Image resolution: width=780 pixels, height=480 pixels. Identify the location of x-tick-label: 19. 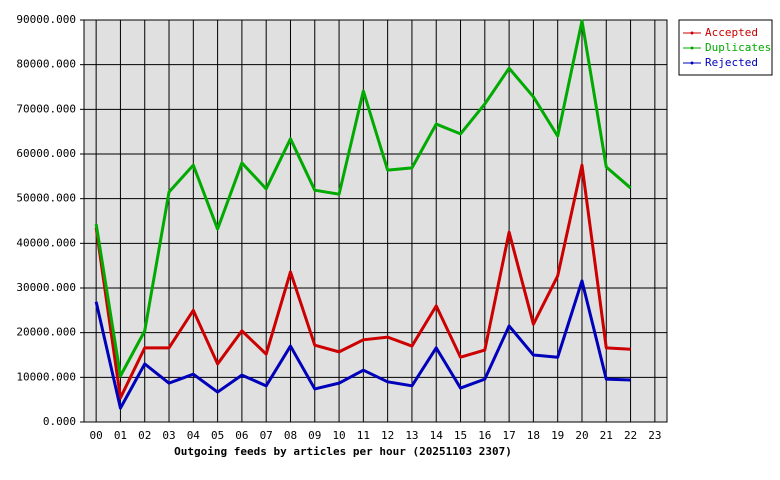
(557, 435).